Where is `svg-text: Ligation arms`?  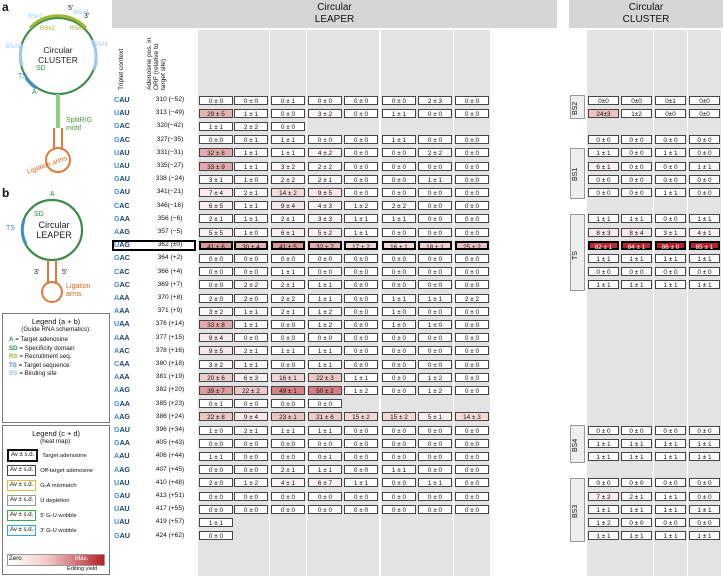
svg-text: Ligation arms is located at coordinates (47, 165).